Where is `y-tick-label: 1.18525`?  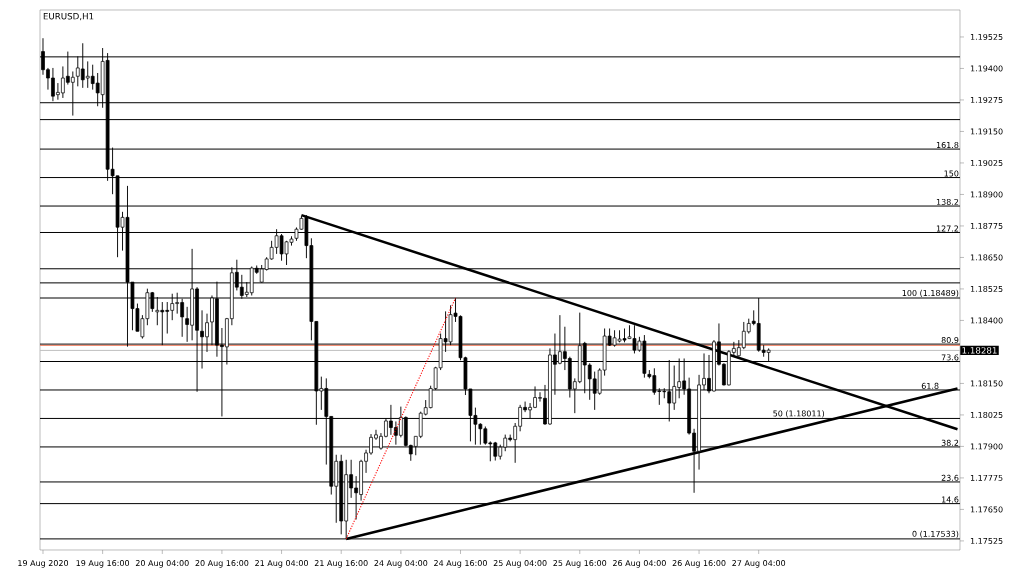
y-tick-label: 1.18525 is located at coordinates (986, 288).